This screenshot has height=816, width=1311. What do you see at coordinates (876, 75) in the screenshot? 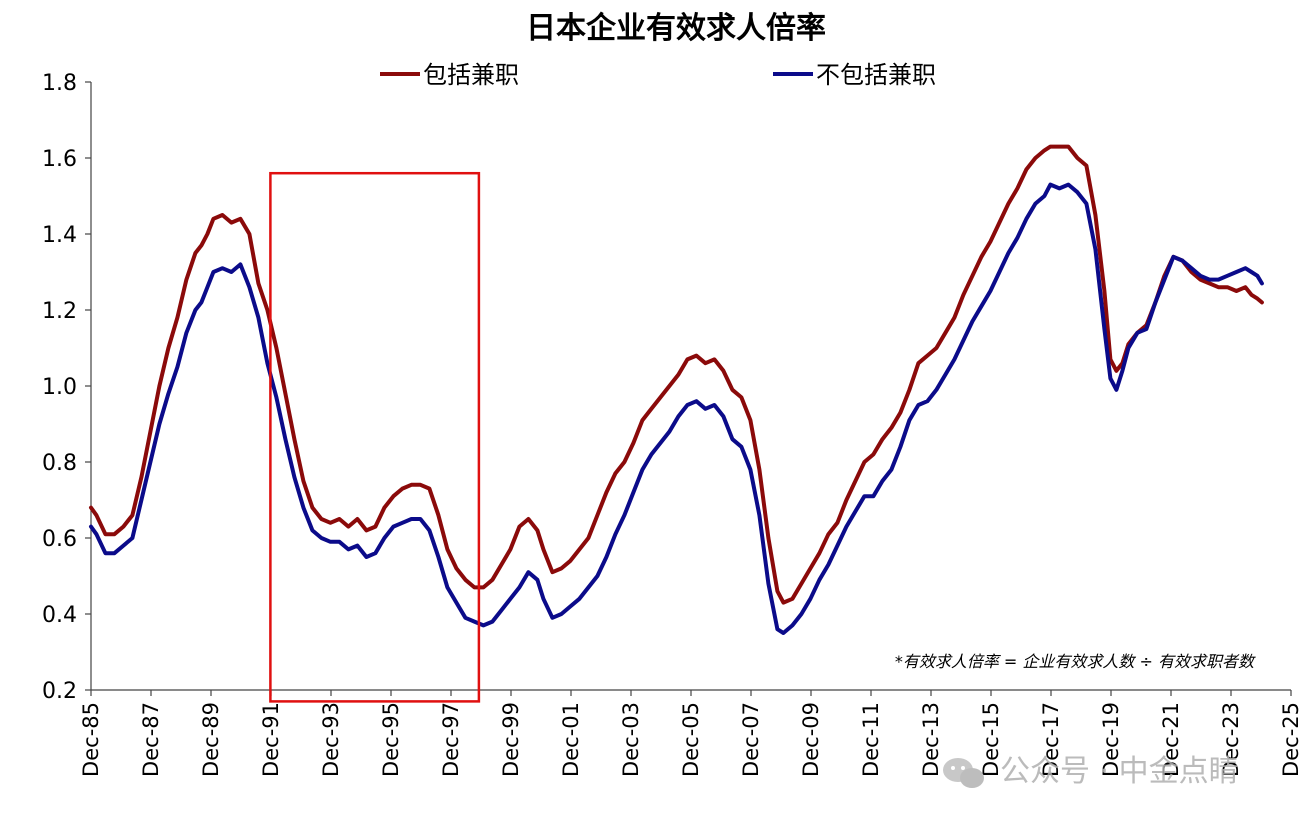
I see `legend-label-1: 不包括兼职` at bounding box center [876, 75].